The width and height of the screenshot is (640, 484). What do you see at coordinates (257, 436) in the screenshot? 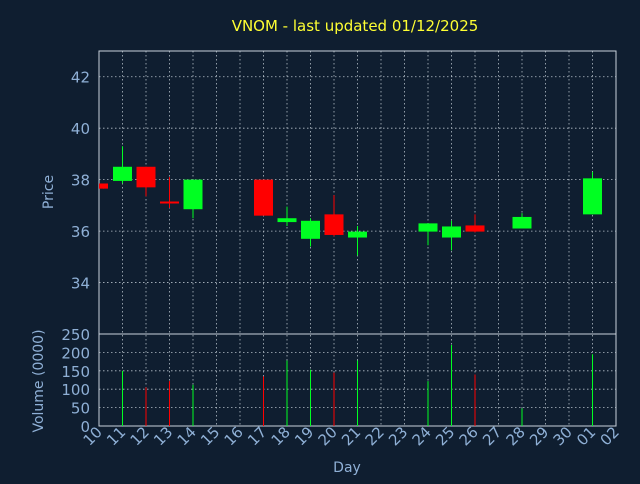
I see `x-tick-label: 17` at bounding box center [257, 436].